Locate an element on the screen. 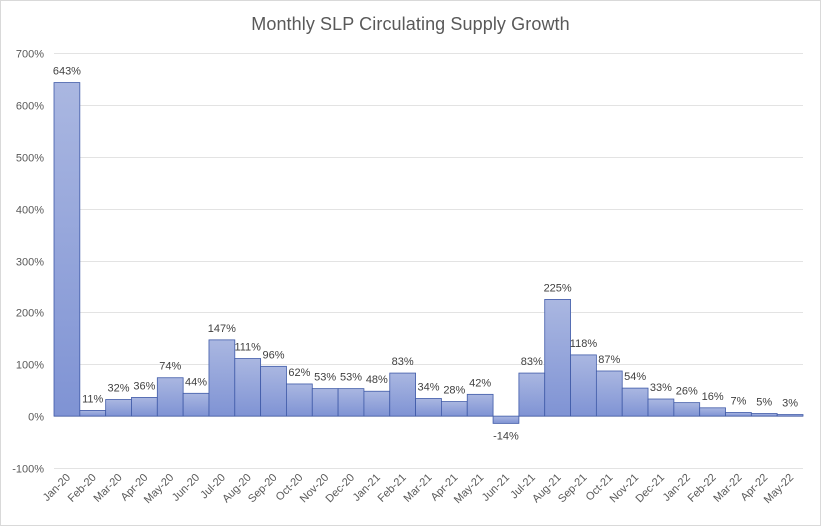 The height and width of the screenshot is (526, 821). x-tick-label: Dec-21 is located at coordinates (651, 489).